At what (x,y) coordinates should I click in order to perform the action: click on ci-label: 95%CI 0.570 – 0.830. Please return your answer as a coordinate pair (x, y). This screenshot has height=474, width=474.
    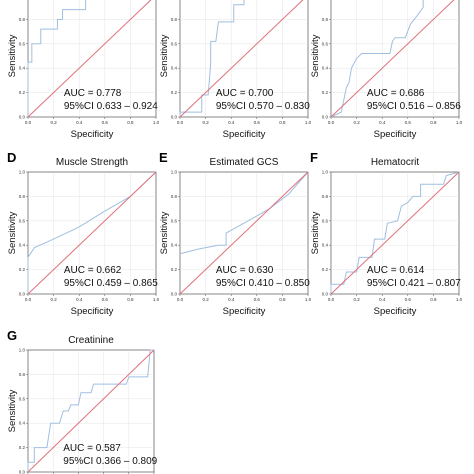
    Looking at the image, I should click on (263, 106).